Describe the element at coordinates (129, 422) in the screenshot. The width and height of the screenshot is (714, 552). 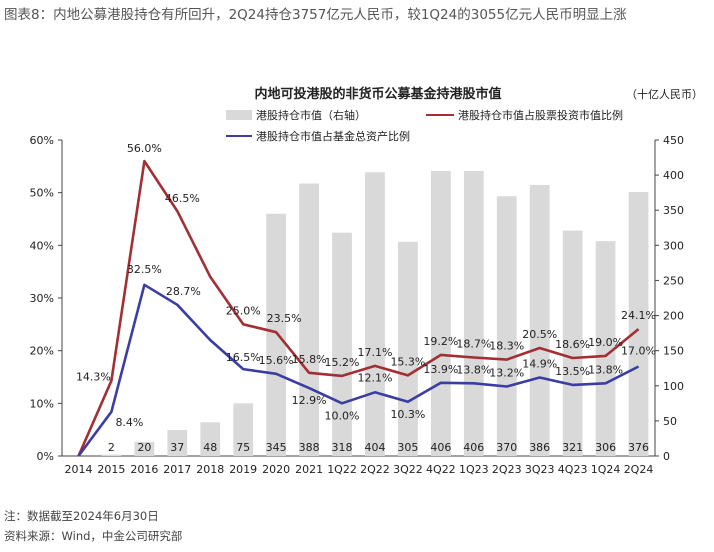
I see `line2-value-label: 8.4%` at that location.